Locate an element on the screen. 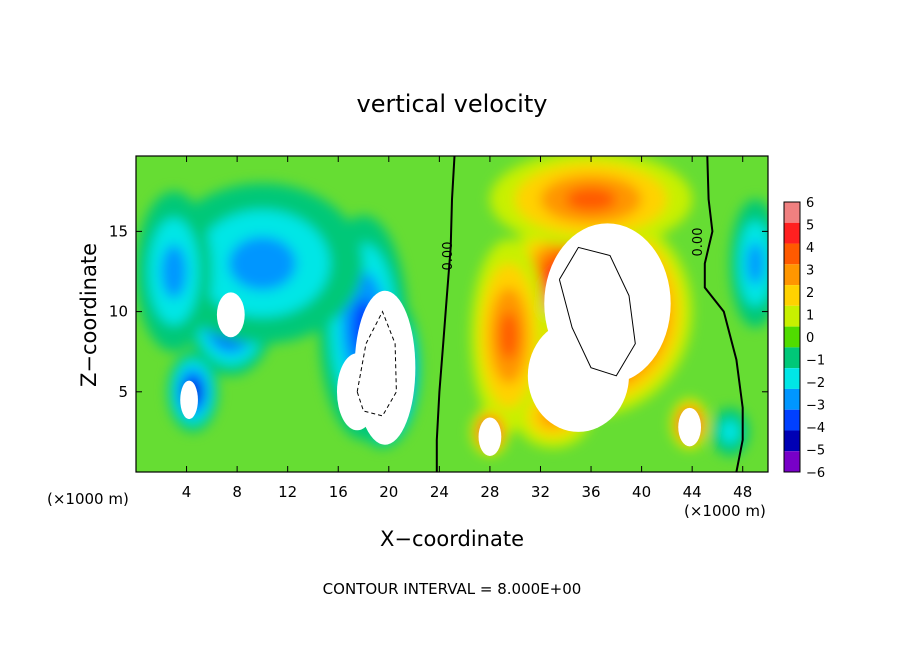 Image resolution: width=904 pixels, height=654 pixels. colorbar-tick-label: 4 is located at coordinates (810, 248).